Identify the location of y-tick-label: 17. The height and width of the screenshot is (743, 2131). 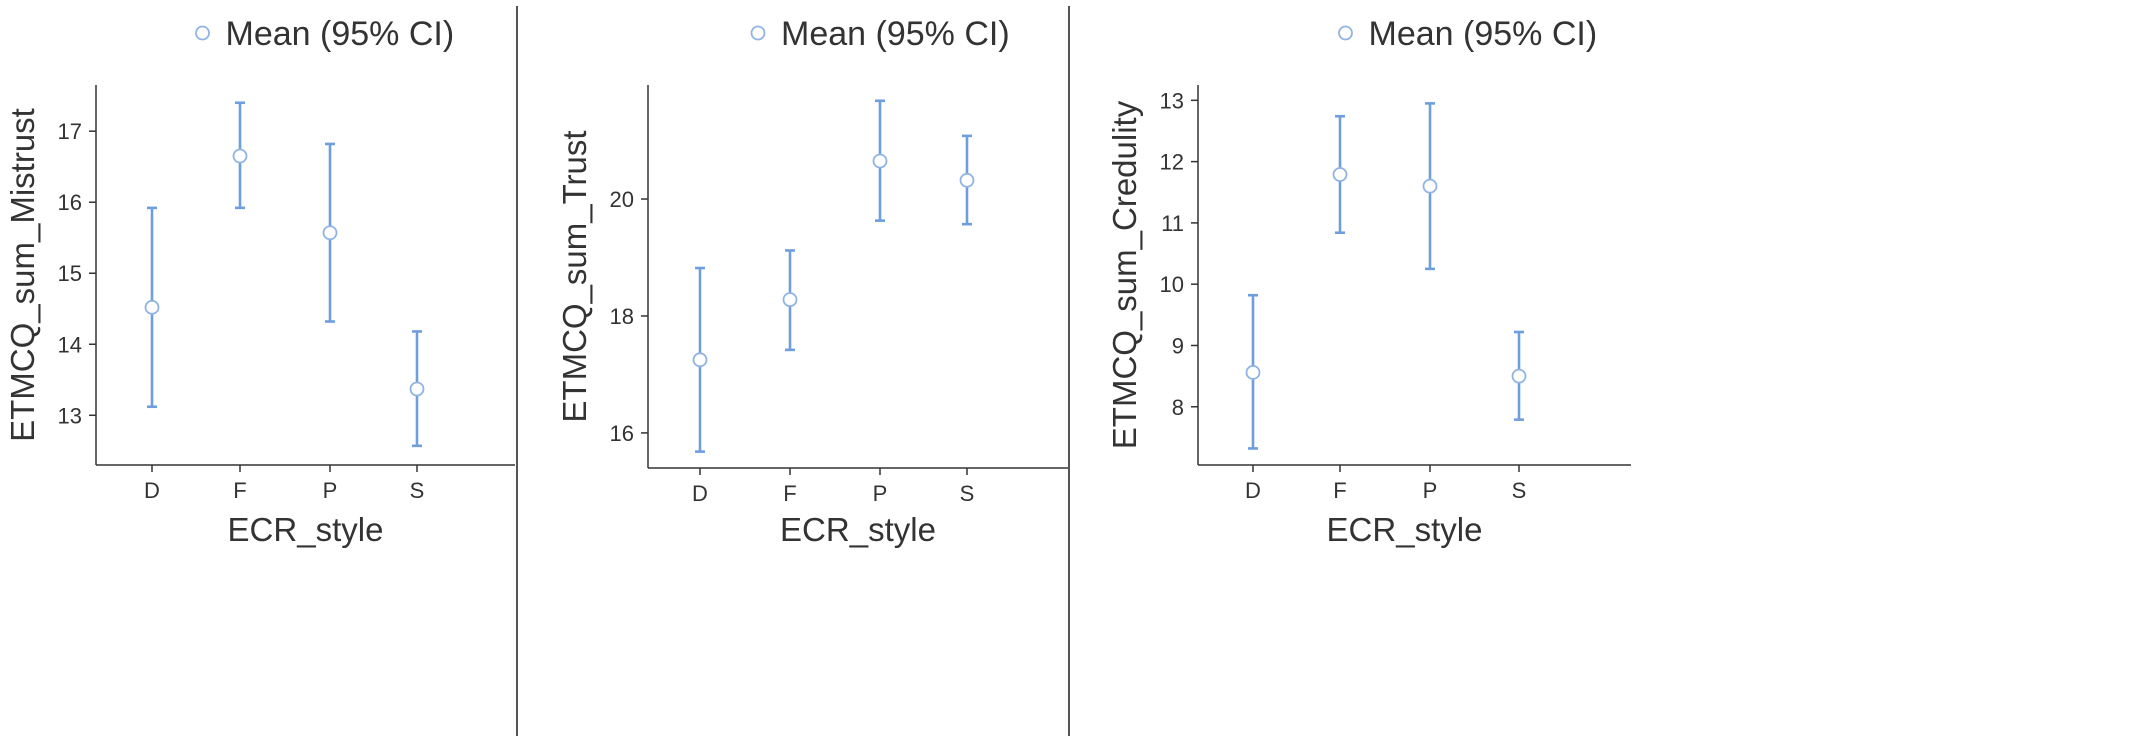
(70, 131).